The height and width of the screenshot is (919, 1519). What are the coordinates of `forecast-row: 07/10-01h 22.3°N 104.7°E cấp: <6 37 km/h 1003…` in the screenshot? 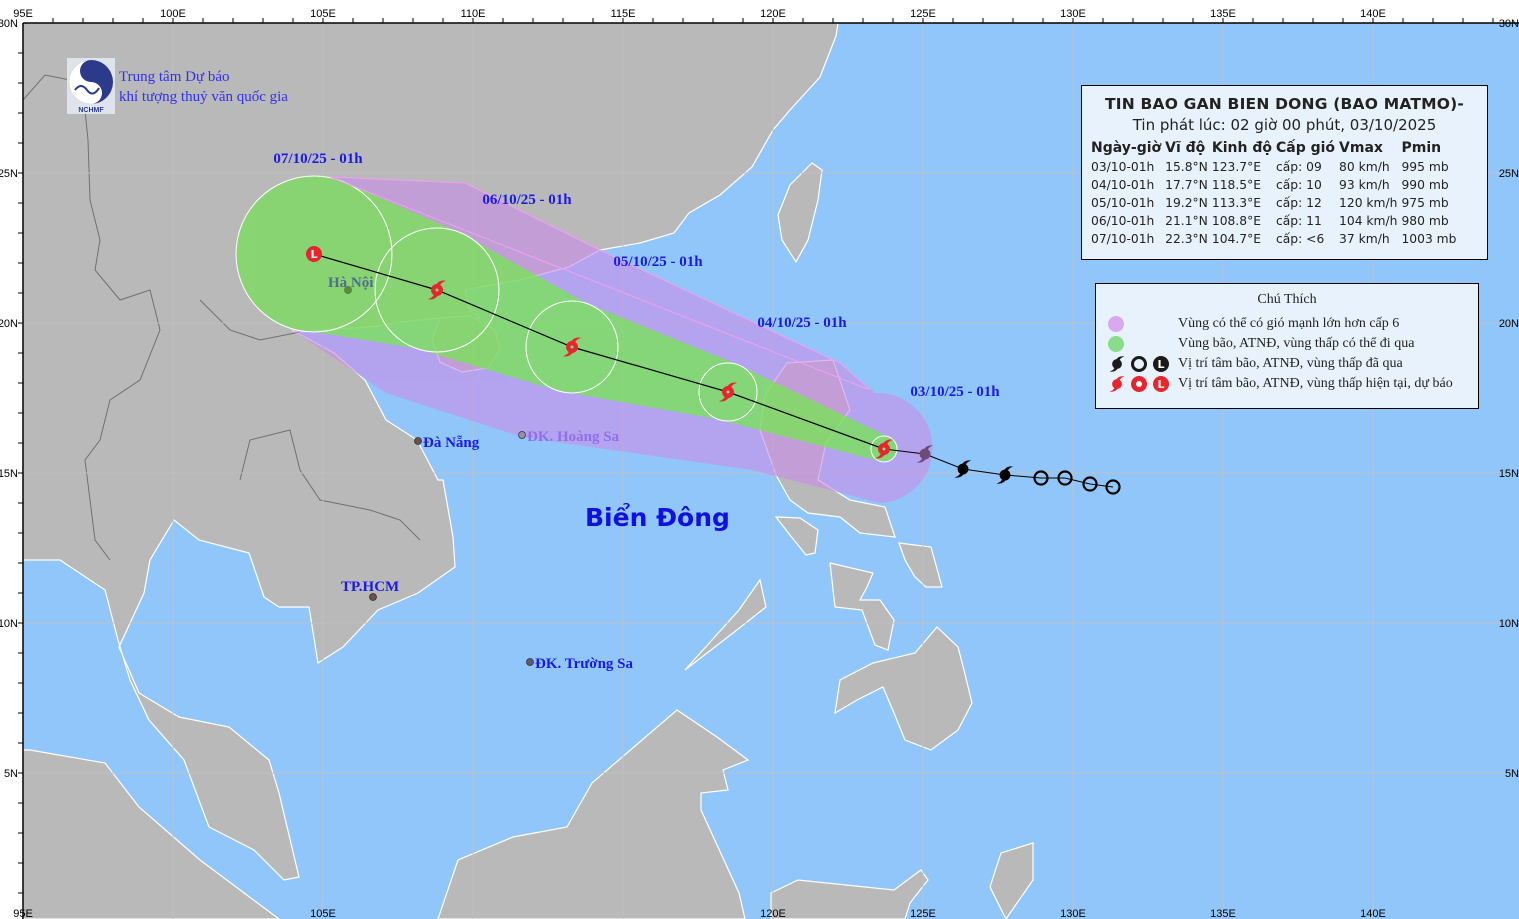 It's located at (1275, 239).